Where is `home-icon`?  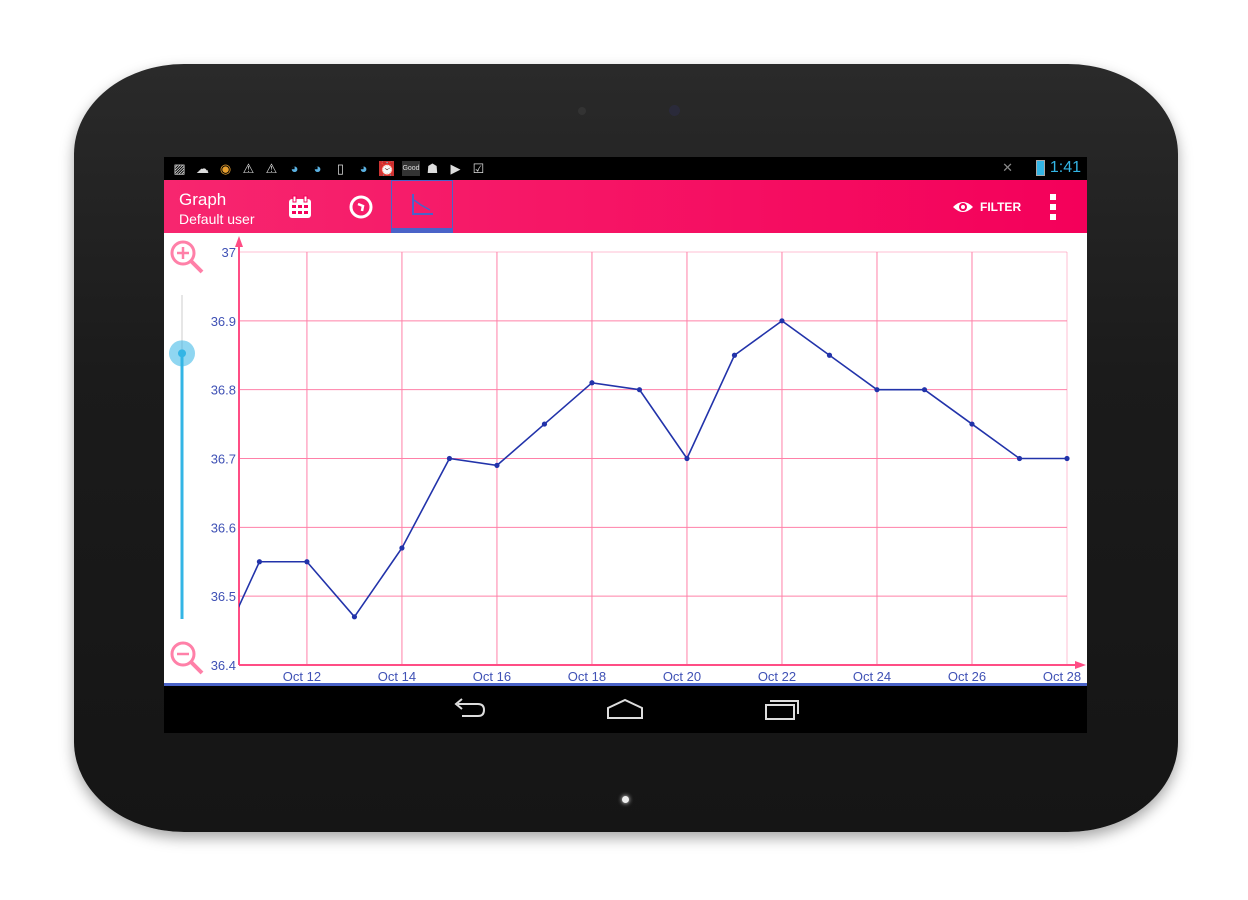 home-icon is located at coordinates (625, 709).